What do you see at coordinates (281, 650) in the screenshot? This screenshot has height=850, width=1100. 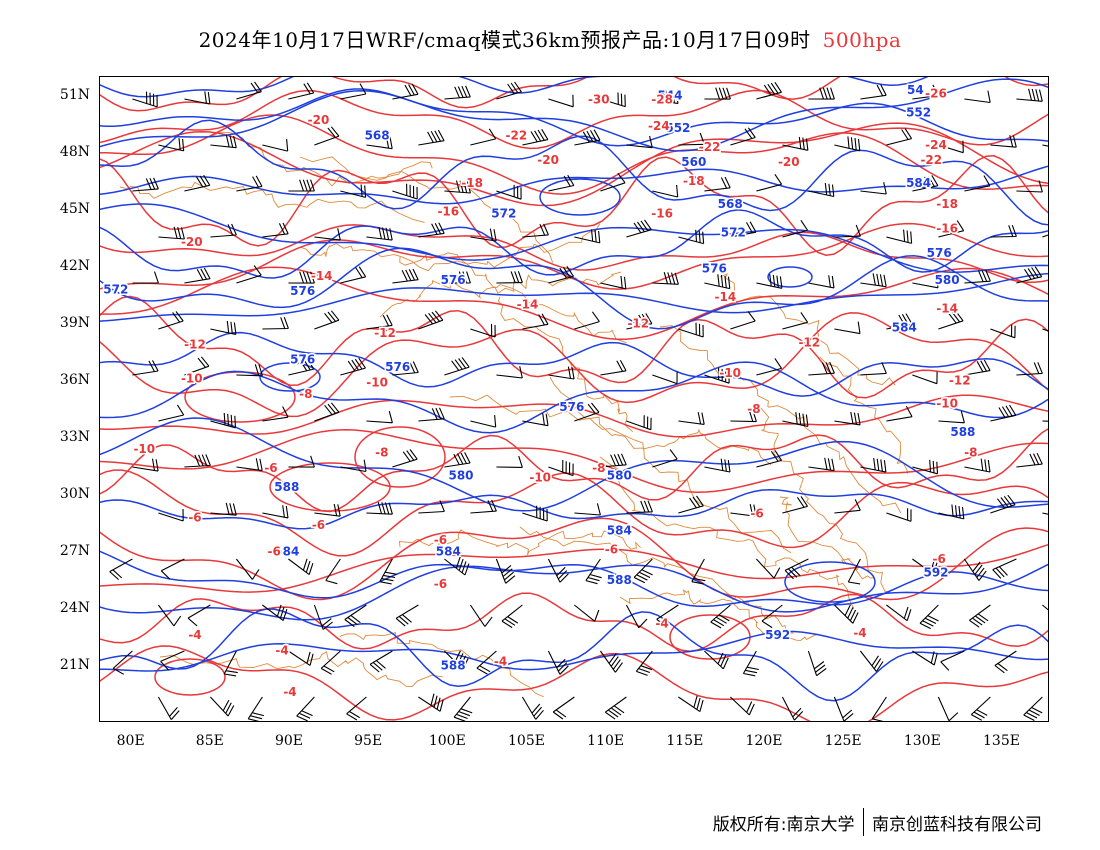 I see `temperature-label: -4` at bounding box center [281, 650].